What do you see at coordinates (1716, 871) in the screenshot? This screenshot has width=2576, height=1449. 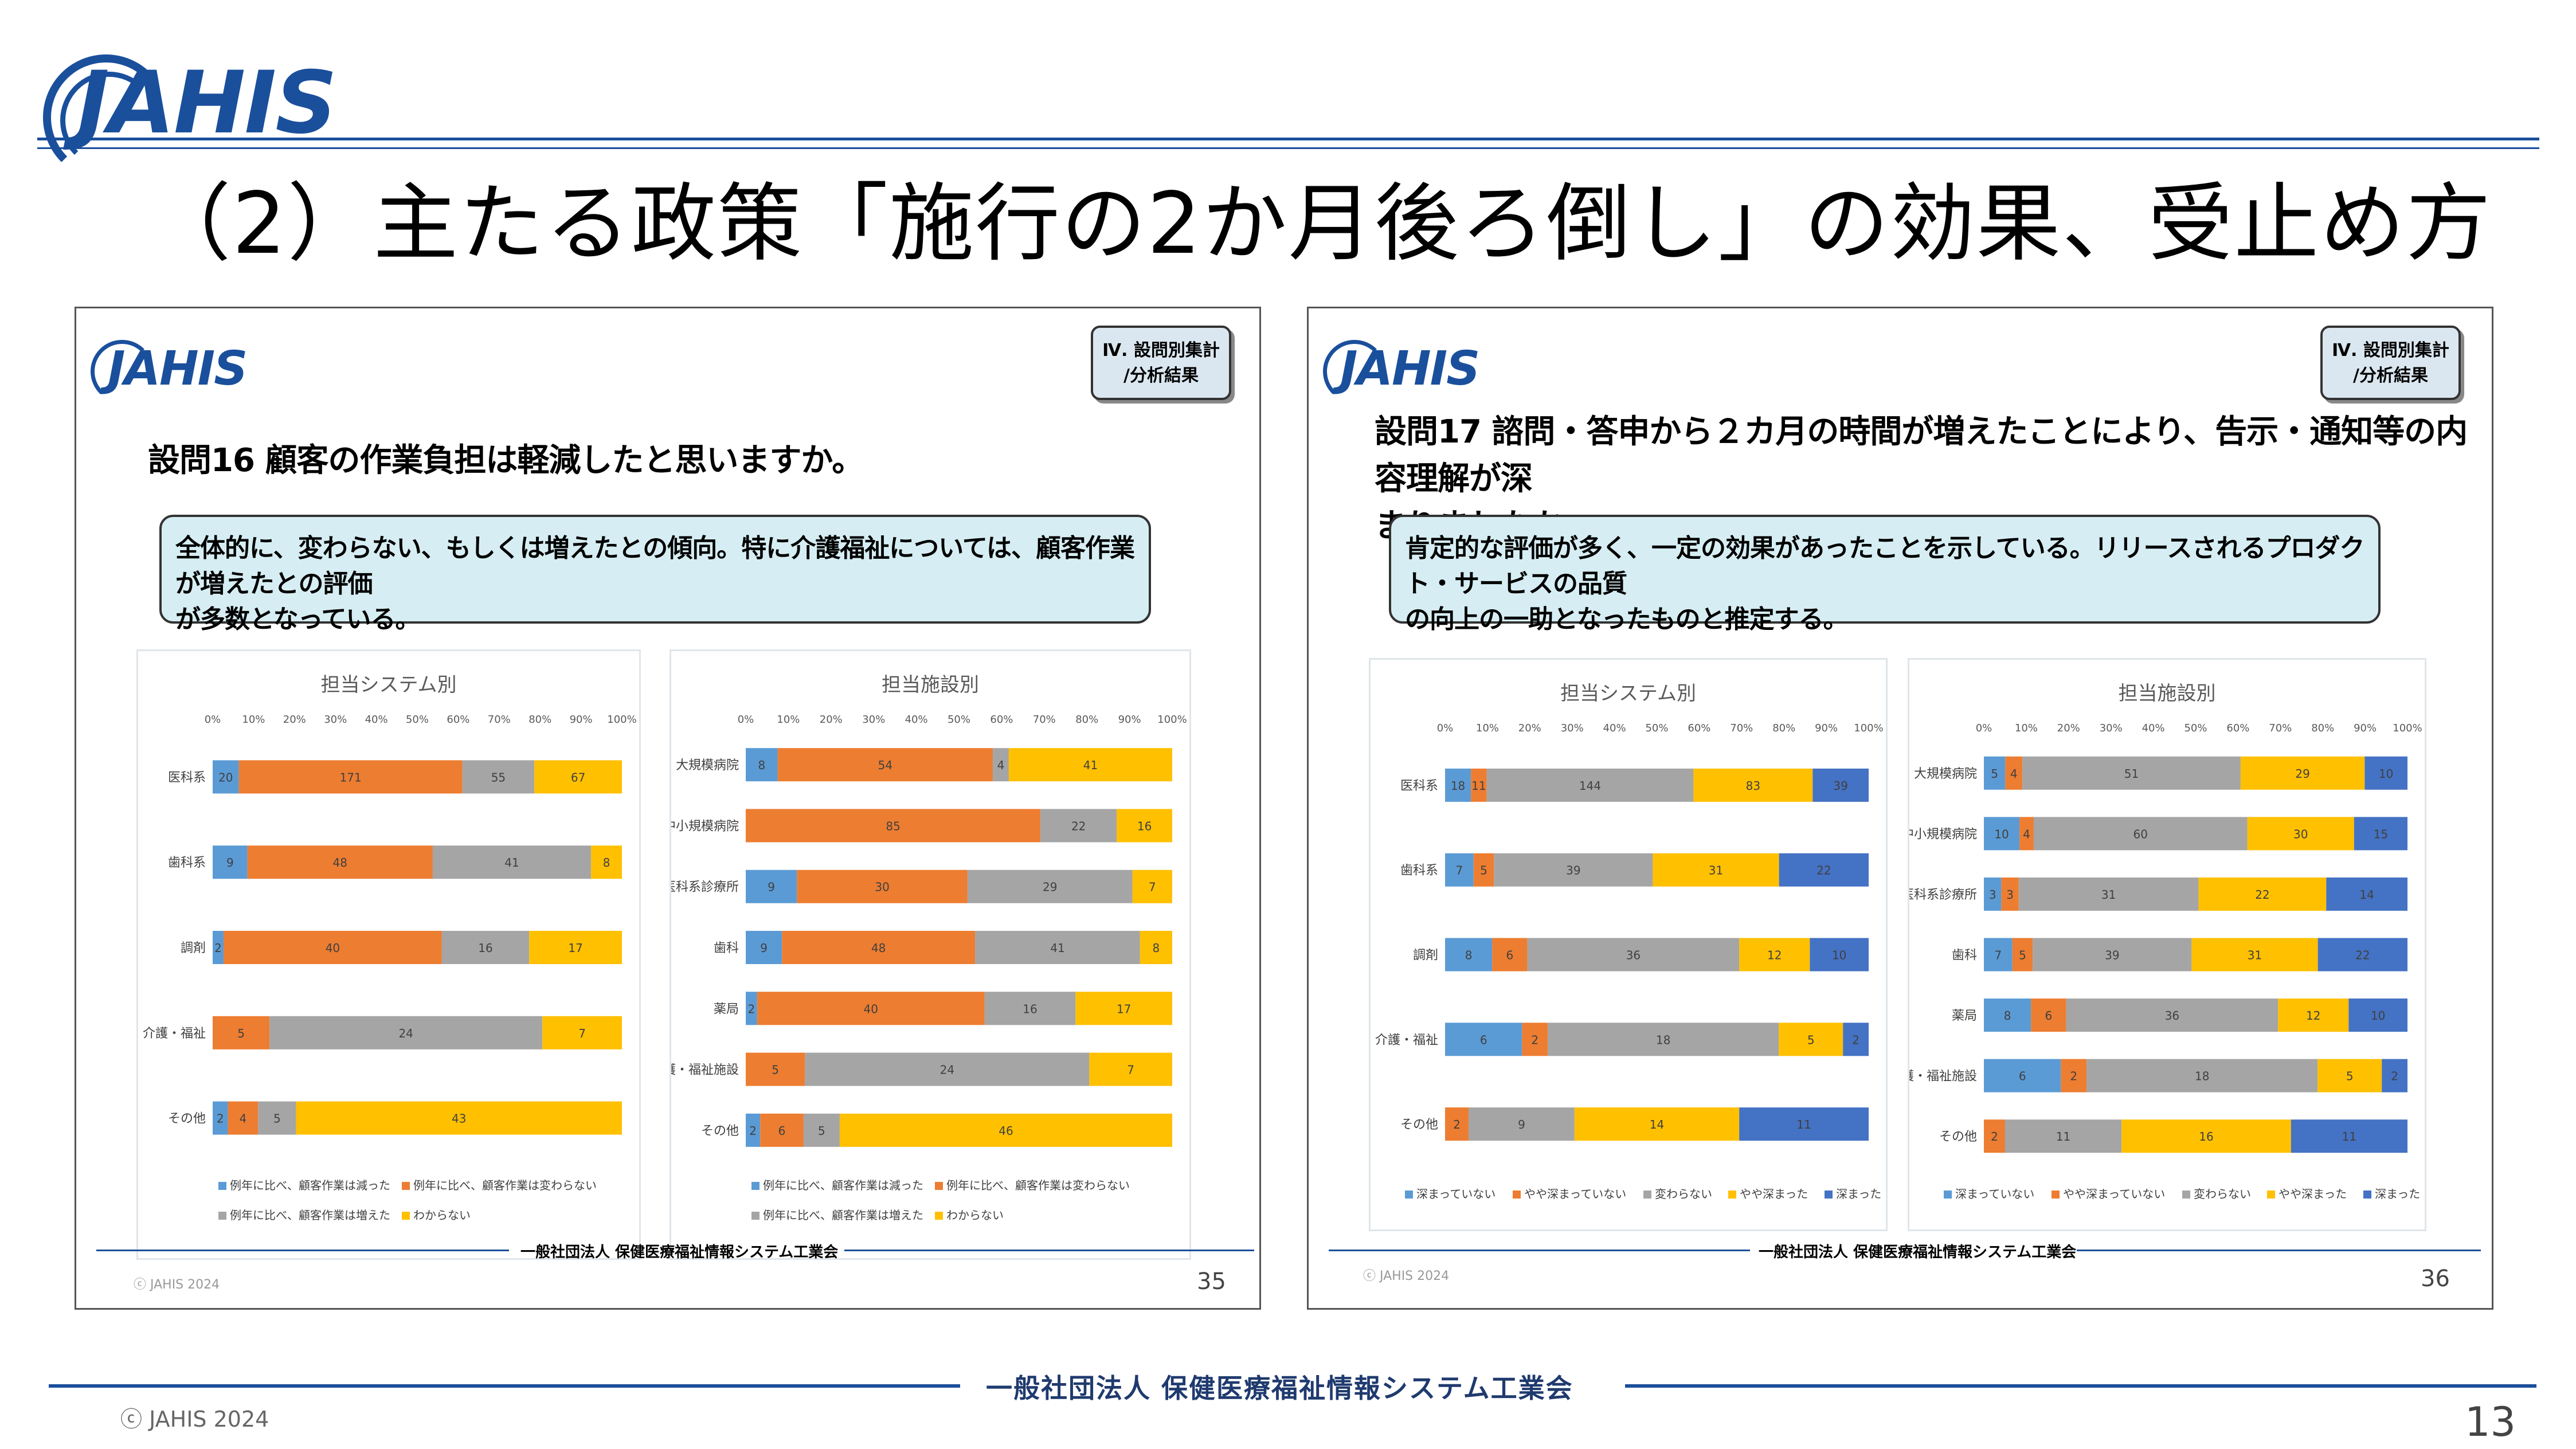 I see `data-label: 31` at bounding box center [1716, 871].